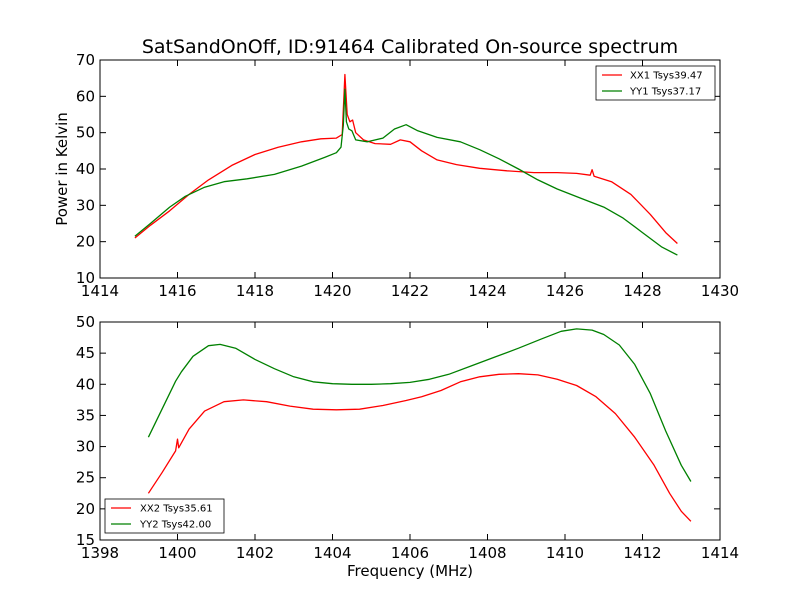 Image resolution: width=800 pixels, height=600 pixels. I want to click on bottom-x-tick-label: 1400, so click(177, 553).